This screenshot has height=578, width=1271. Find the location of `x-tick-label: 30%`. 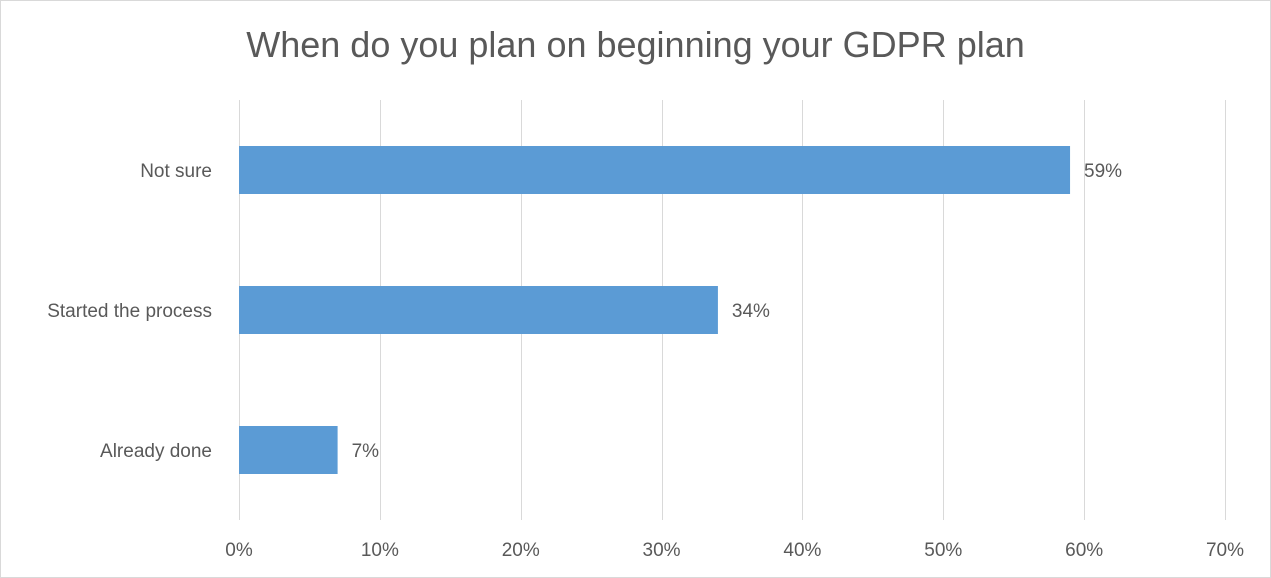

x-tick-label: 30% is located at coordinates (662, 550).